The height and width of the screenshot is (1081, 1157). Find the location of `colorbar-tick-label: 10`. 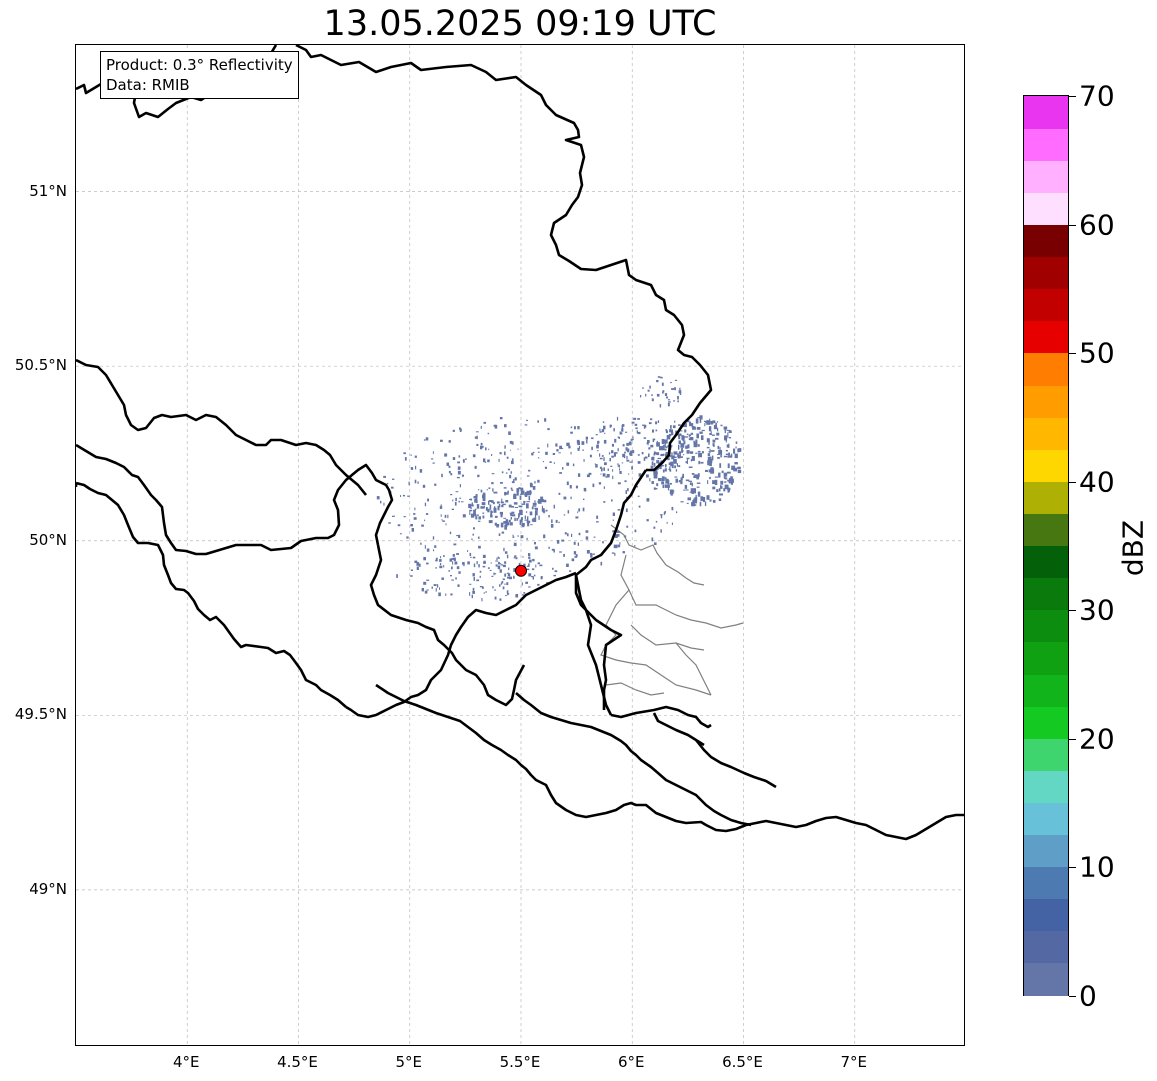

colorbar-tick-label: 10 is located at coordinates (1097, 867).